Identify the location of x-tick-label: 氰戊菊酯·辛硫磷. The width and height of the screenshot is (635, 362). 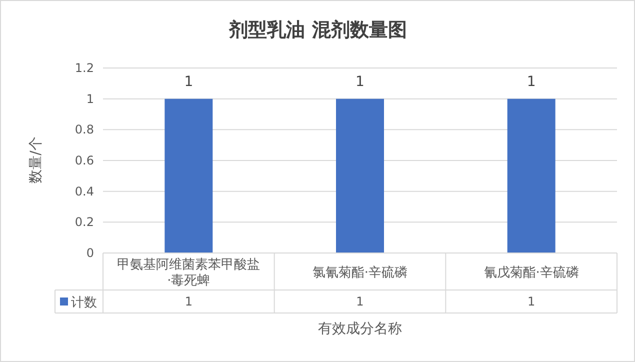
(531, 273).